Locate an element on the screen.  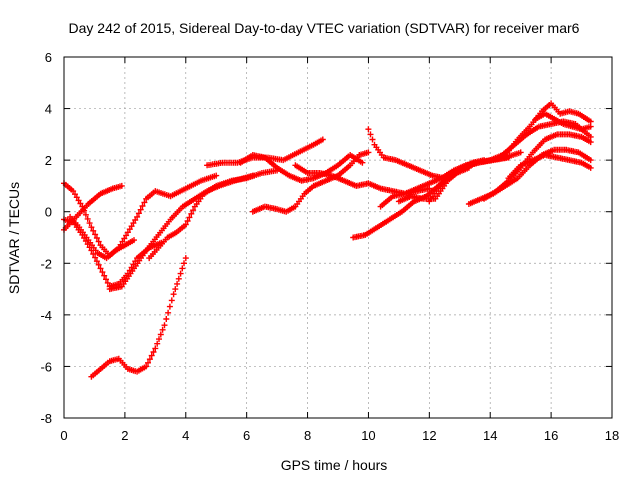
y-axis-label: SDTVAR / TECUs is located at coordinates (14, 238).